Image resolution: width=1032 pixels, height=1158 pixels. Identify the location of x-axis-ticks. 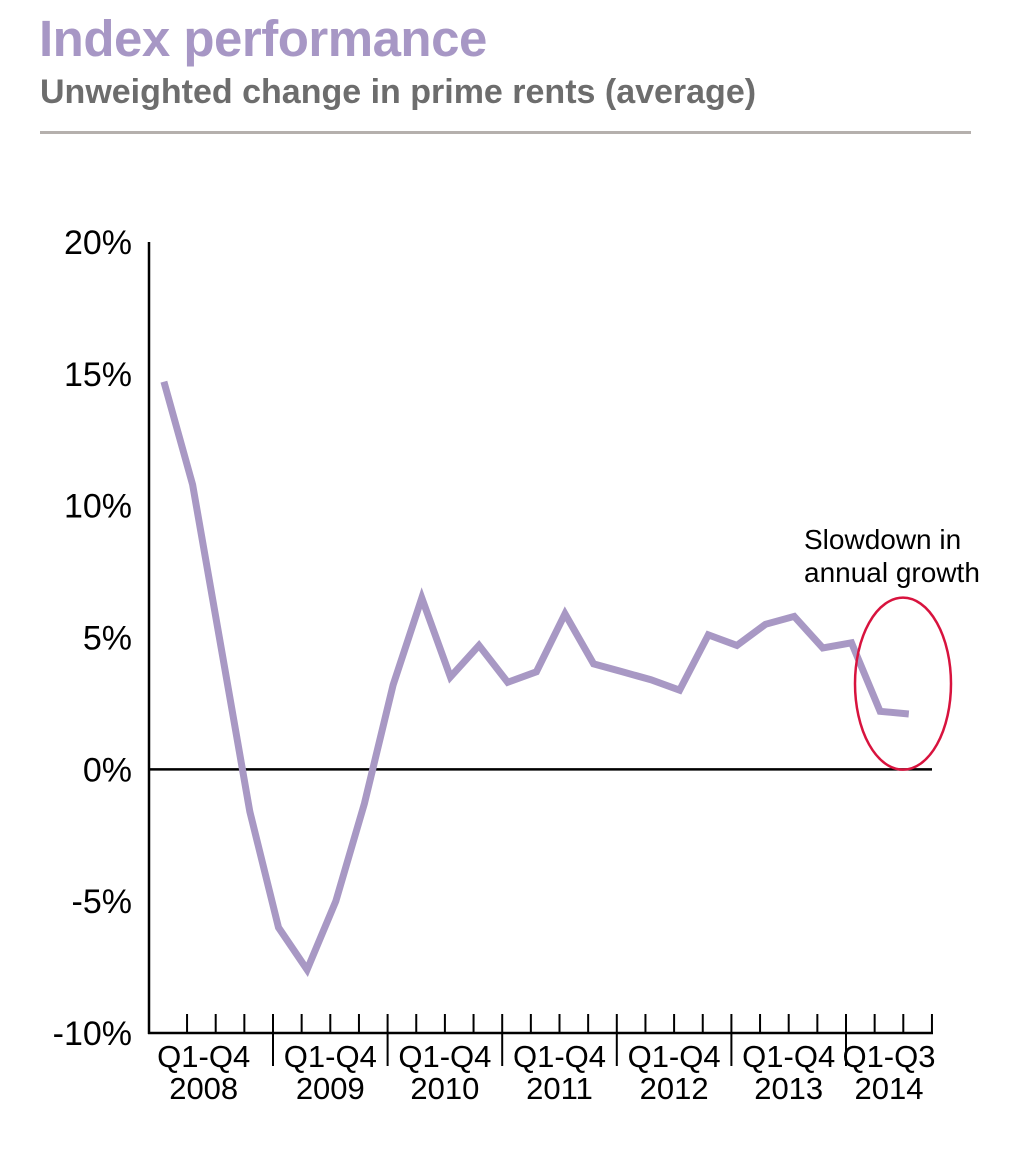
(559, 1040).